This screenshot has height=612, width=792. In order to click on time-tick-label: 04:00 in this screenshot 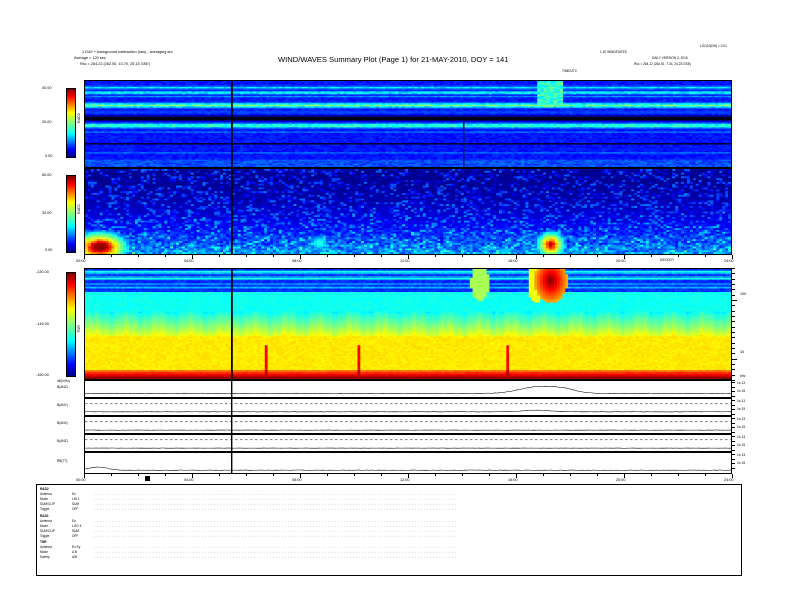, I will do `click(189, 480)`.